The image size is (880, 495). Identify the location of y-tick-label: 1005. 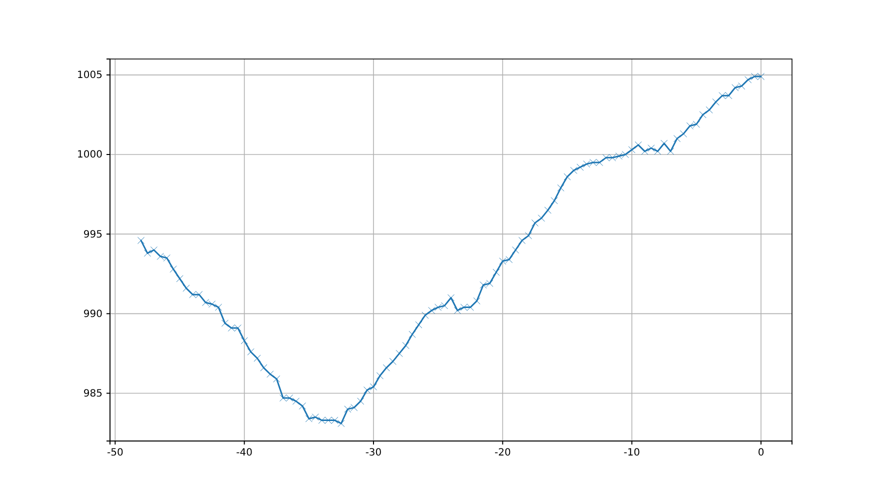
(89, 76).